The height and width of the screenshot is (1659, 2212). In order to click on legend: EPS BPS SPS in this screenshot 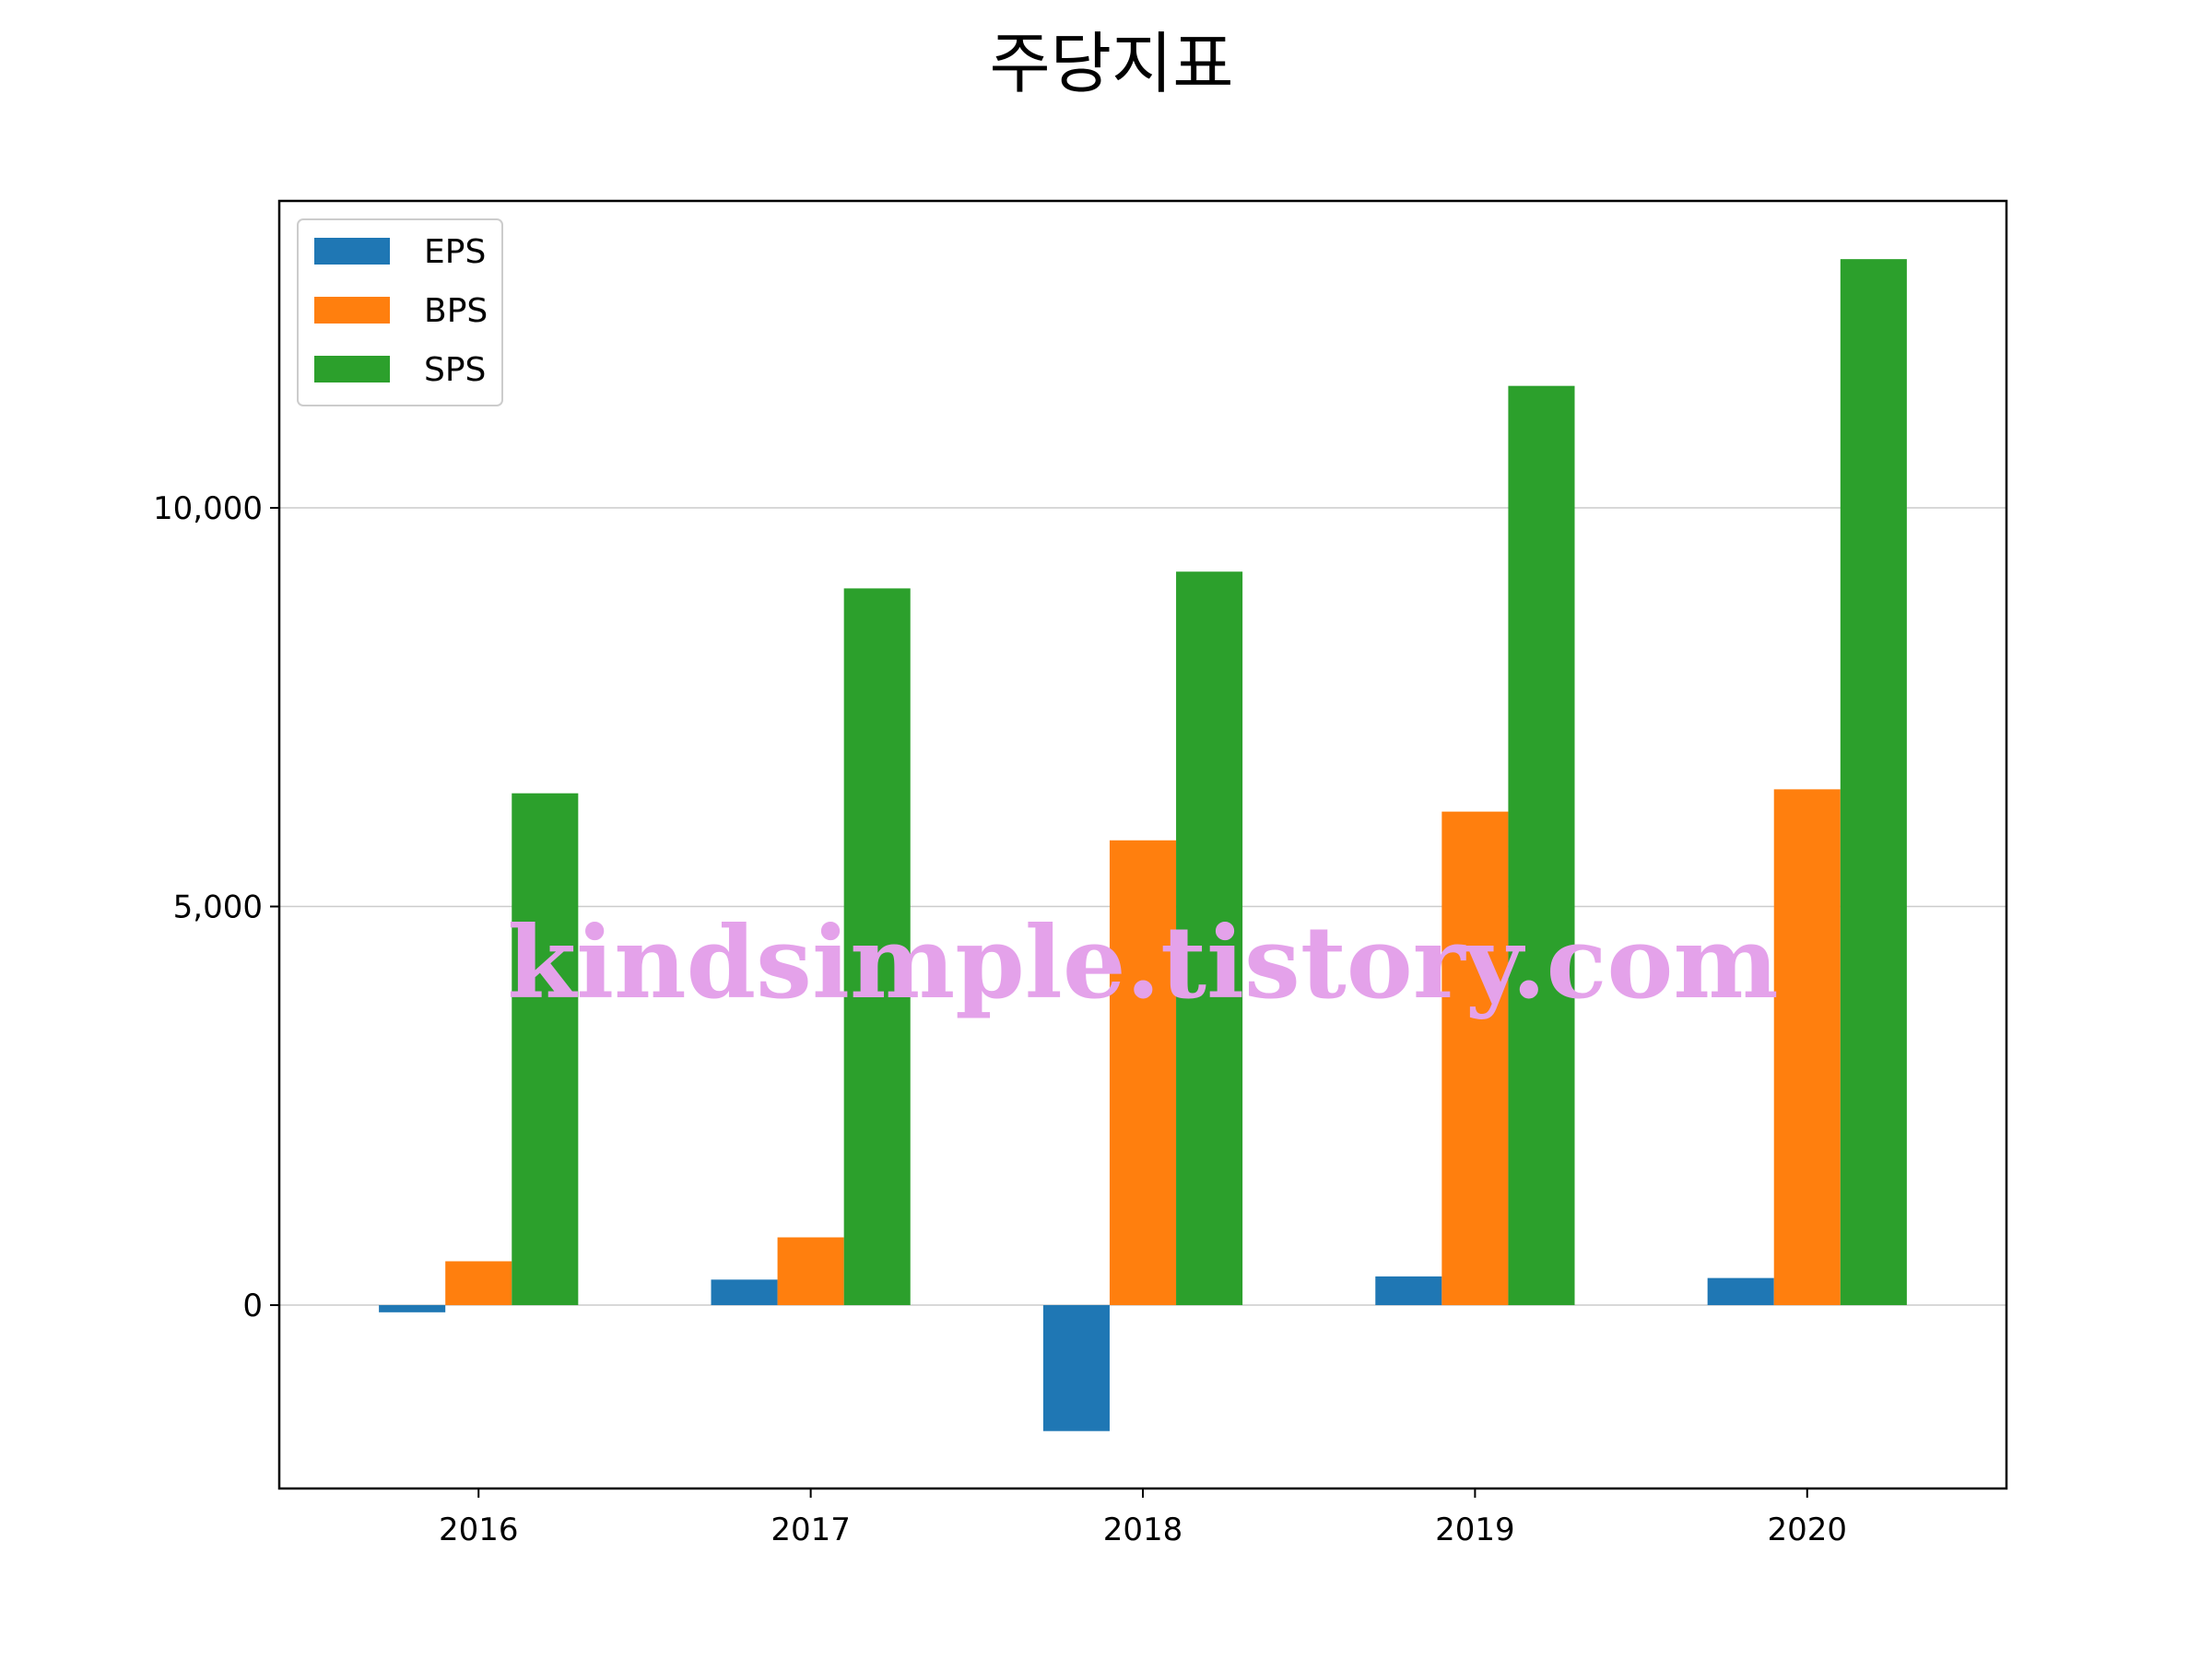, I will do `click(400, 312)`.